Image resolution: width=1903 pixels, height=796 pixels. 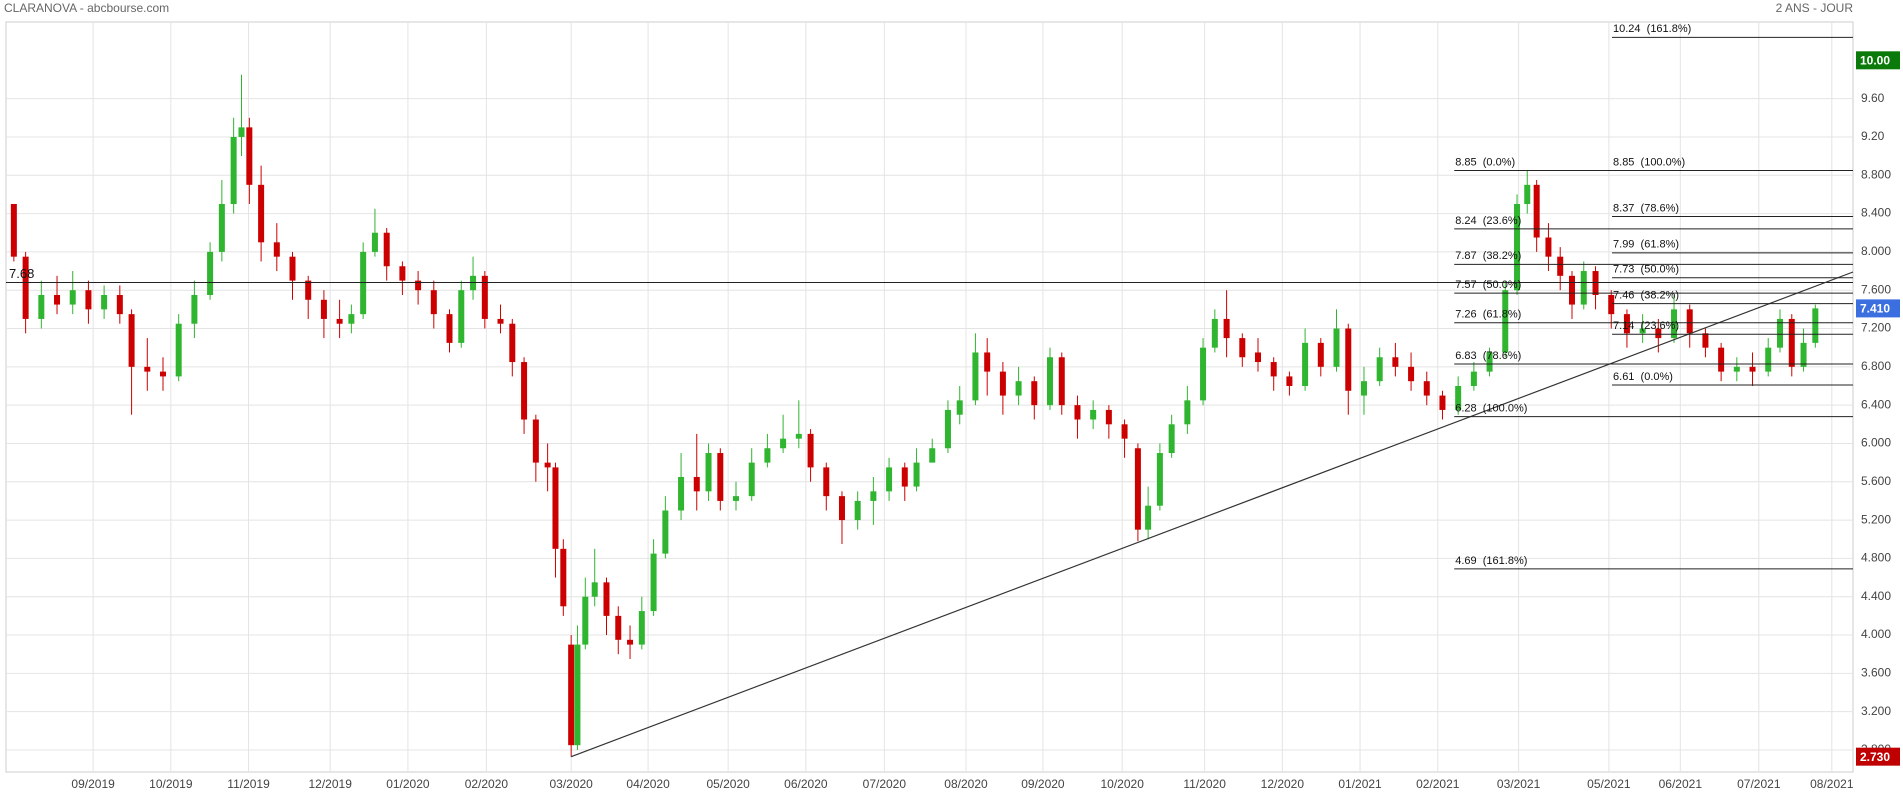 What do you see at coordinates (1485, 162) in the screenshot?
I see `fib-label: 8.85 (0.0%)` at bounding box center [1485, 162].